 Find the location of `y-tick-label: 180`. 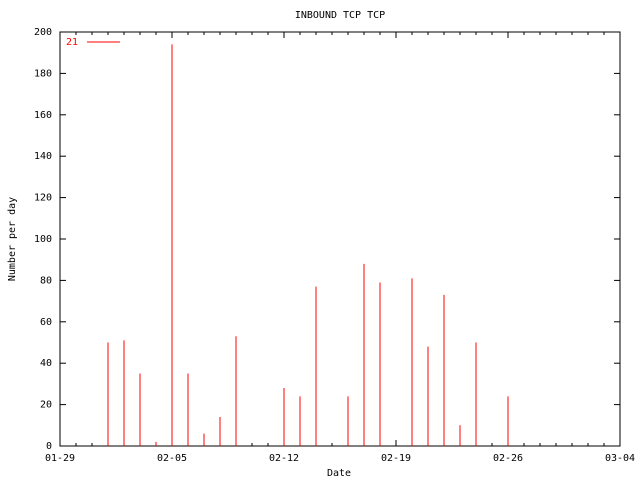

y-tick-label: 180 is located at coordinates (43, 73).